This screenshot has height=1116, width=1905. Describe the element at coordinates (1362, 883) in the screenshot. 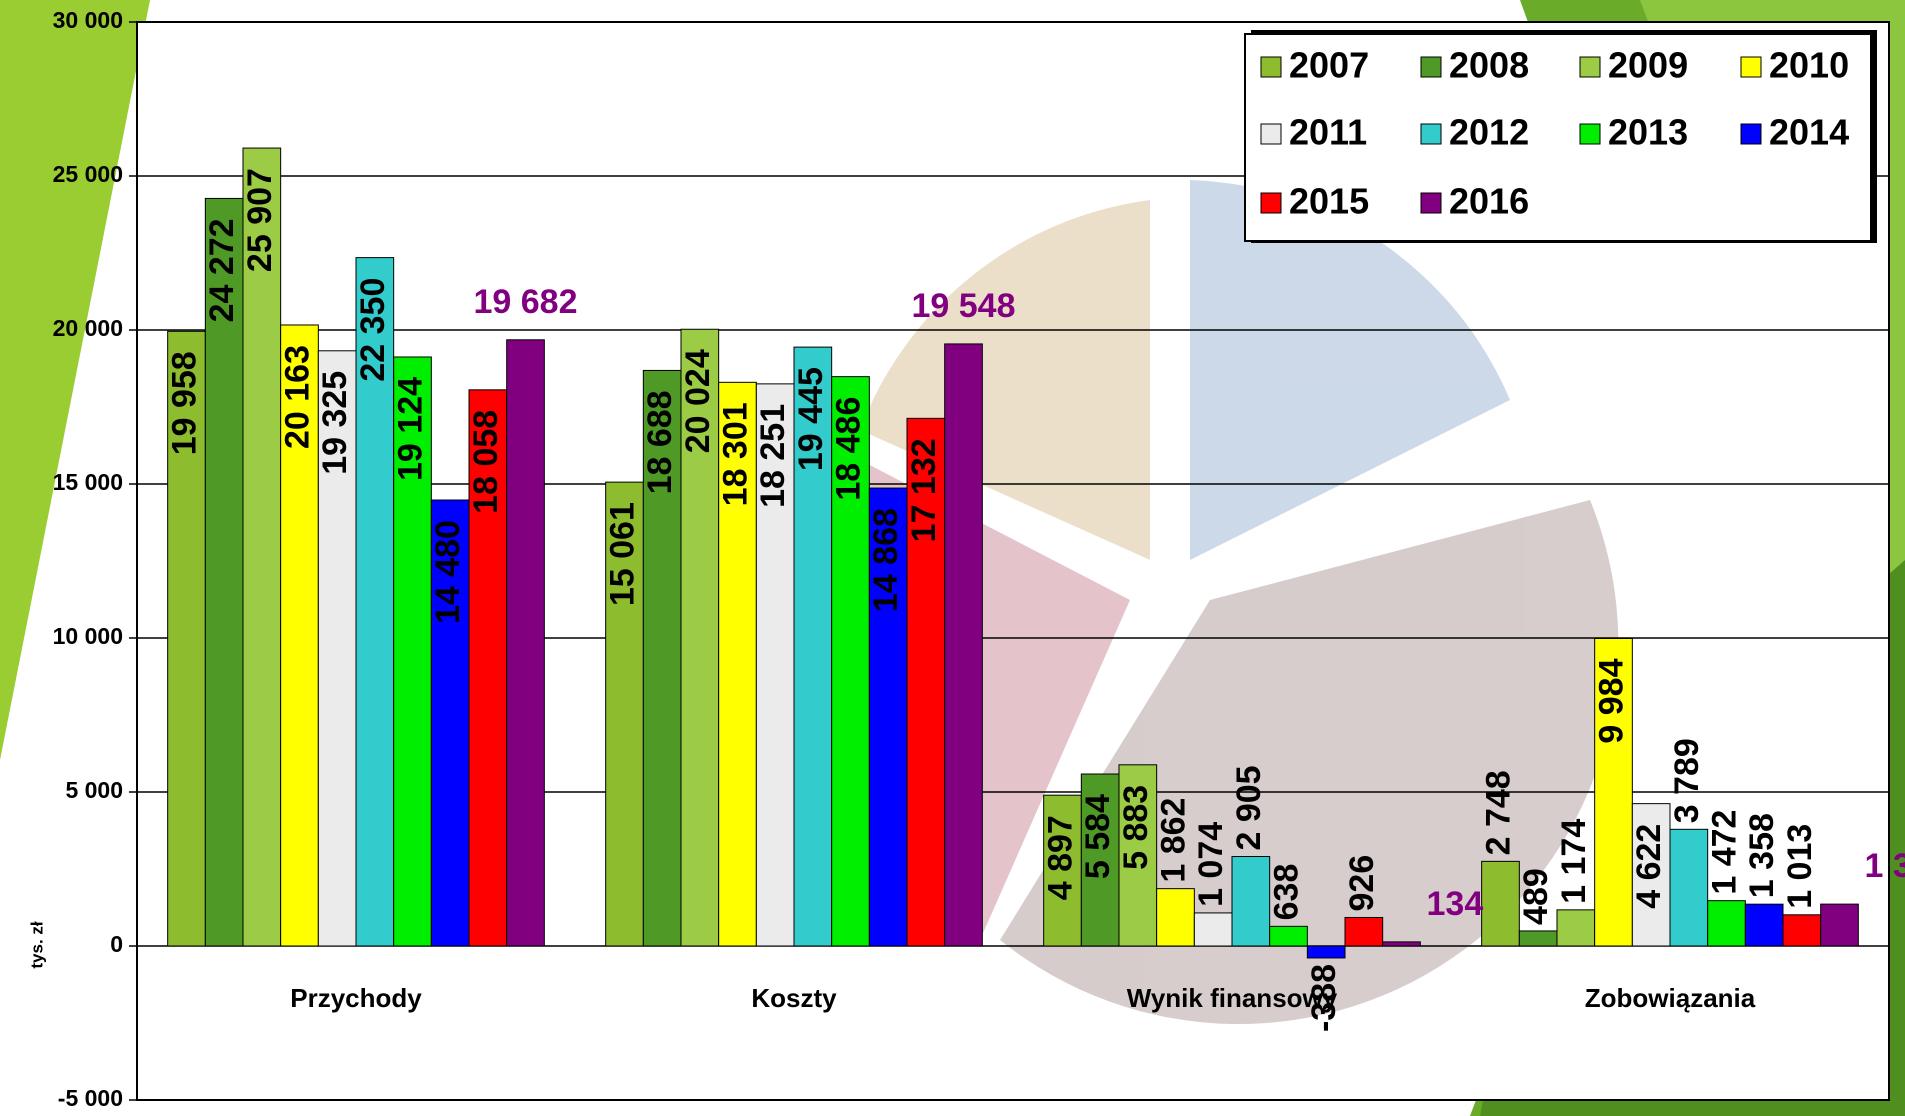

I see `data-label: 926` at that location.